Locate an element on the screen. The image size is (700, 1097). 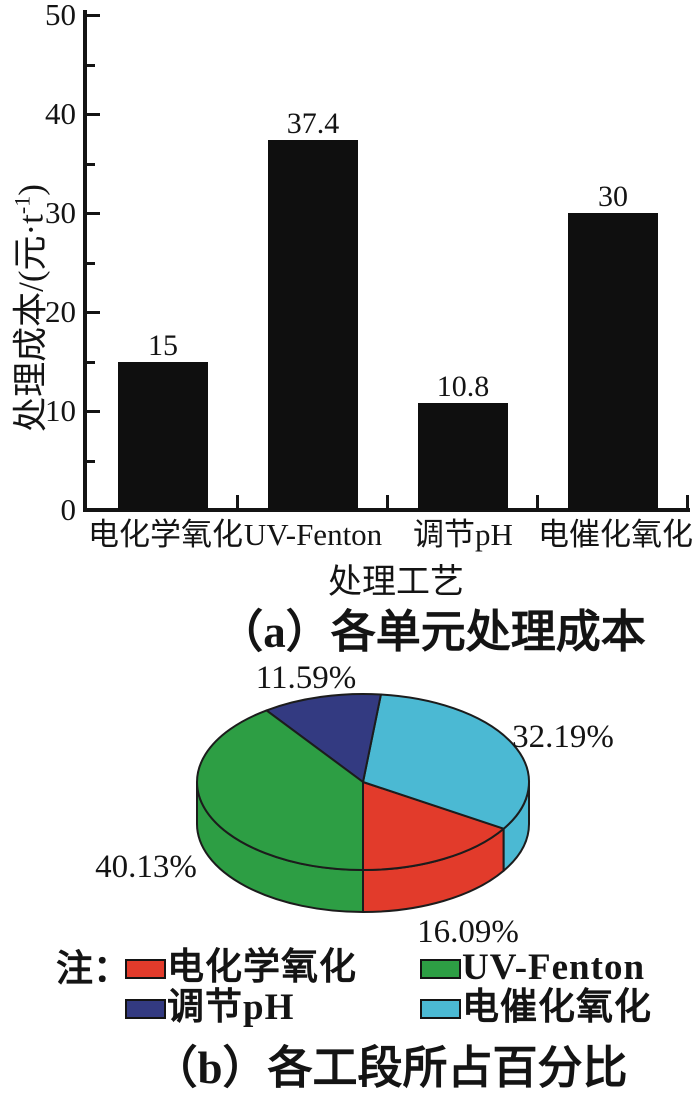
y-tick-label: 10 is located at coordinates (60, 410).